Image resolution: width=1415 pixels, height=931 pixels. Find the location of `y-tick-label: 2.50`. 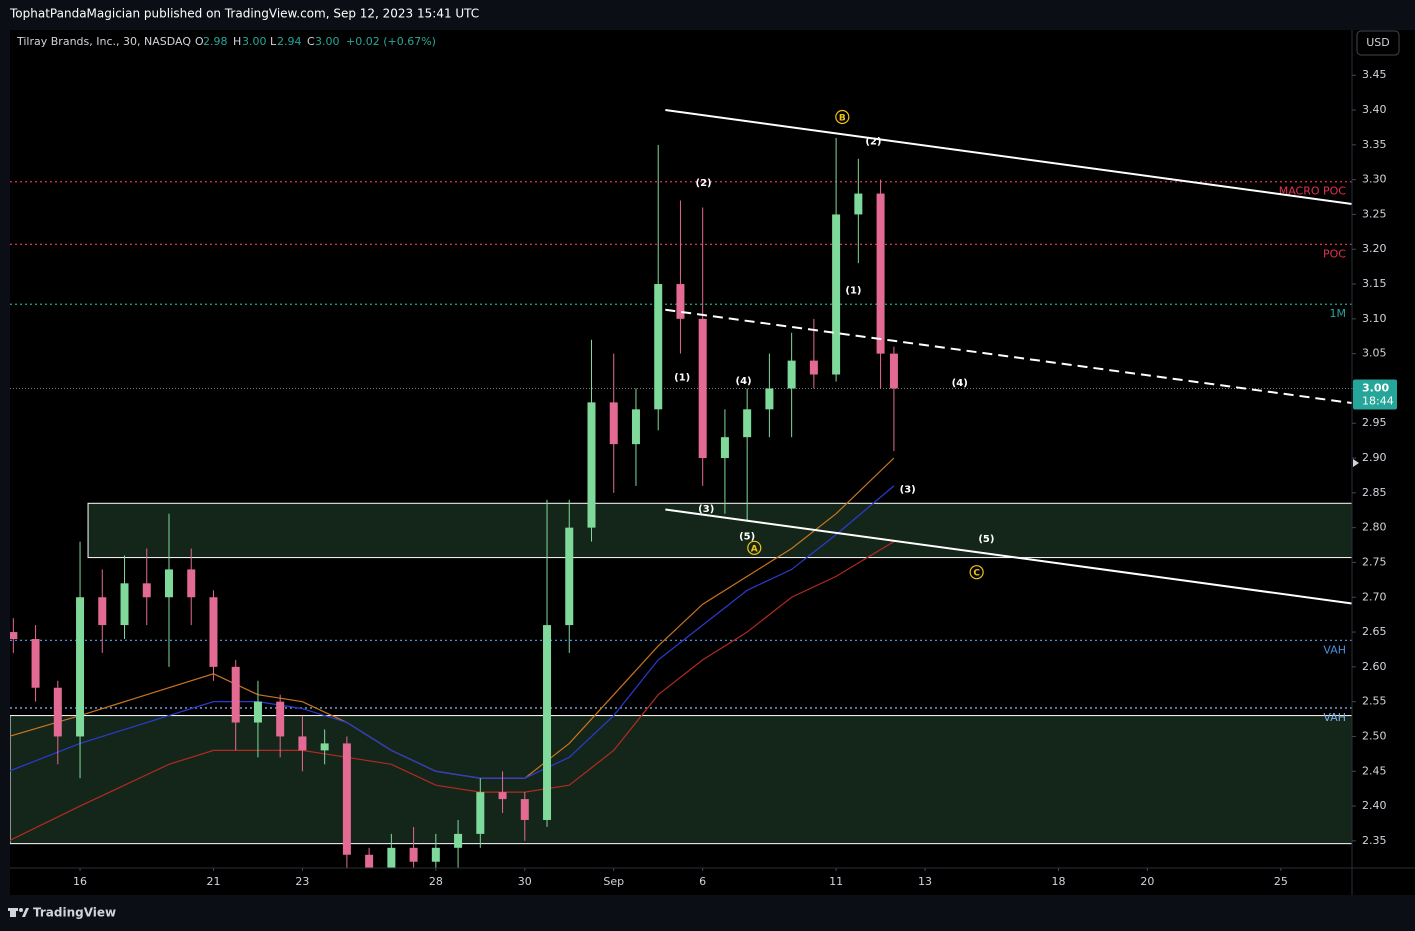

y-tick-label: 2.50 is located at coordinates (1374, 735).